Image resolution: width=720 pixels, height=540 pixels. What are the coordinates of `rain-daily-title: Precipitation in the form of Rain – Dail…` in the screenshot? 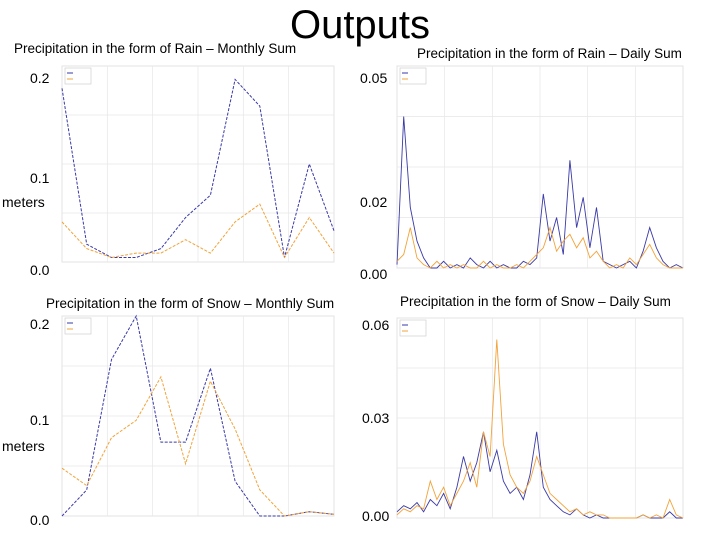 It's located at (549, 53).